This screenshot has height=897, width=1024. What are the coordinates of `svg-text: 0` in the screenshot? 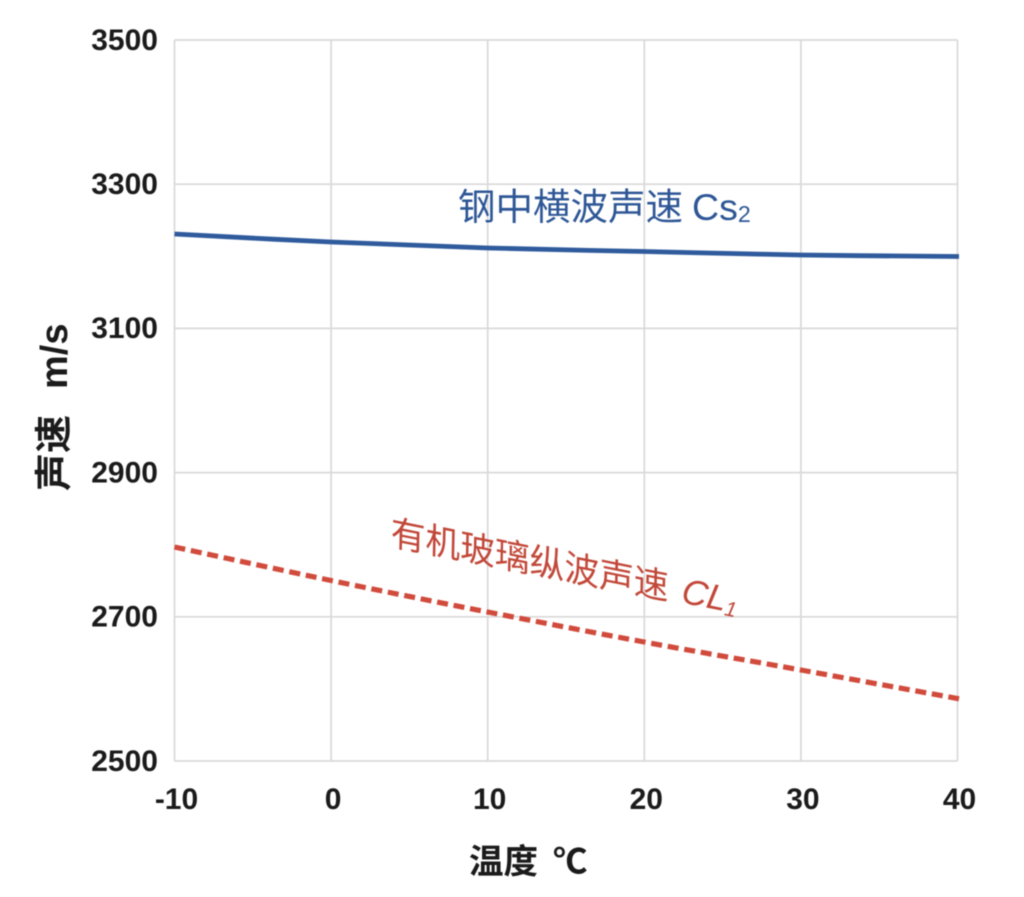 It's located at (333, 799).